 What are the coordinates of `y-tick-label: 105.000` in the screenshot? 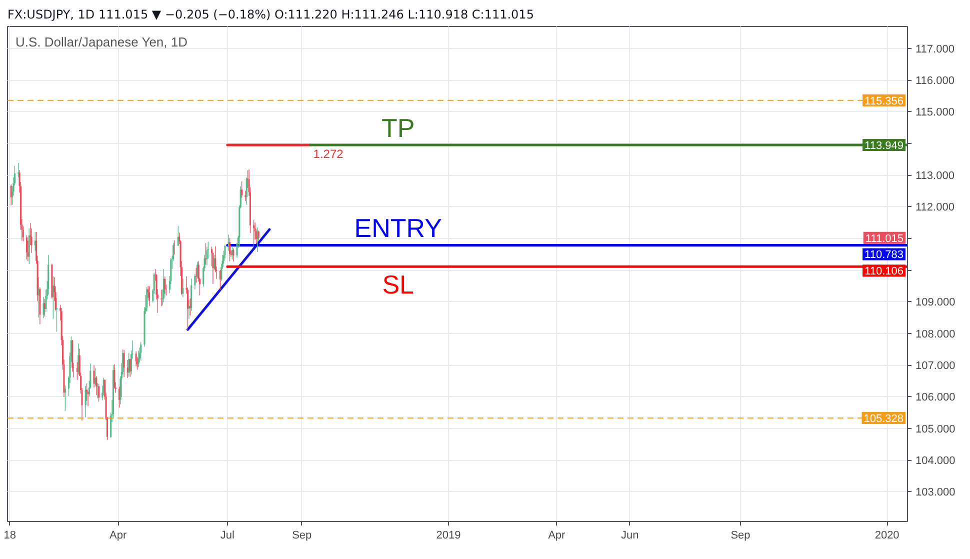 It's located at (936, 429).